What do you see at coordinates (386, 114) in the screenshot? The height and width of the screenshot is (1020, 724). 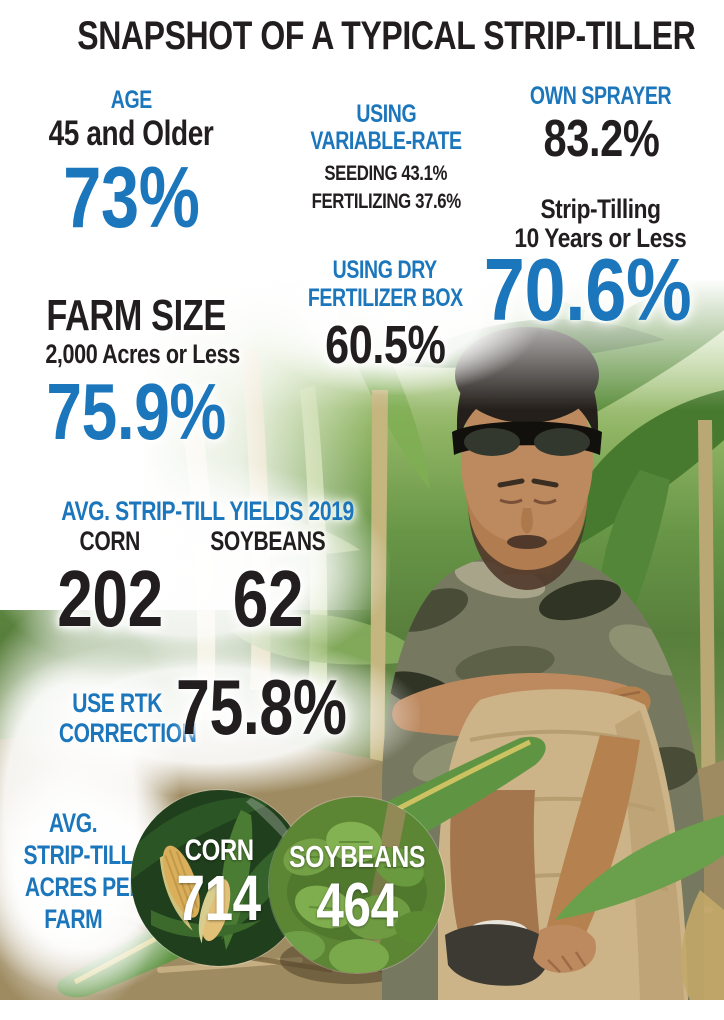 I see `variable-rate-label-line1: USING` at bounding box center [386, 114].